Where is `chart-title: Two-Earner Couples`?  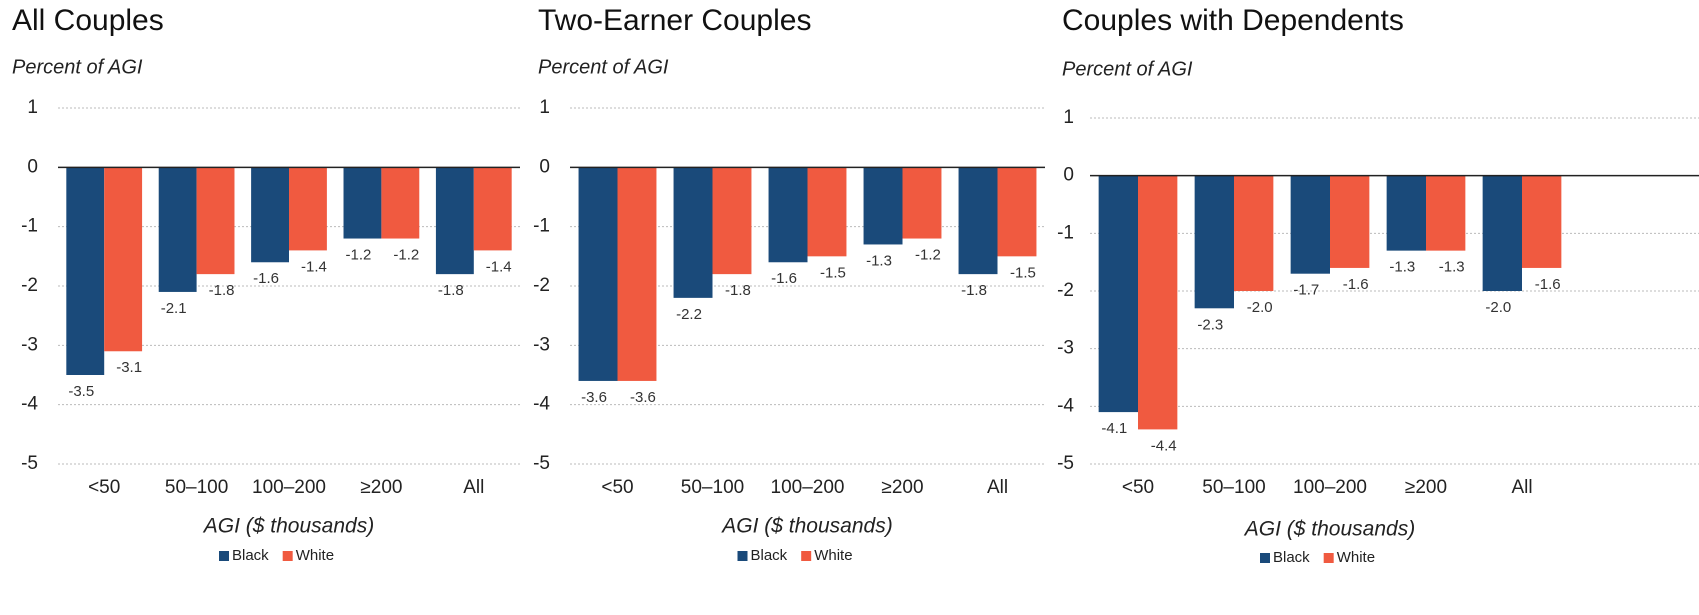
chart-title: Two-Earner Couples is located at coordinates (674, 20).